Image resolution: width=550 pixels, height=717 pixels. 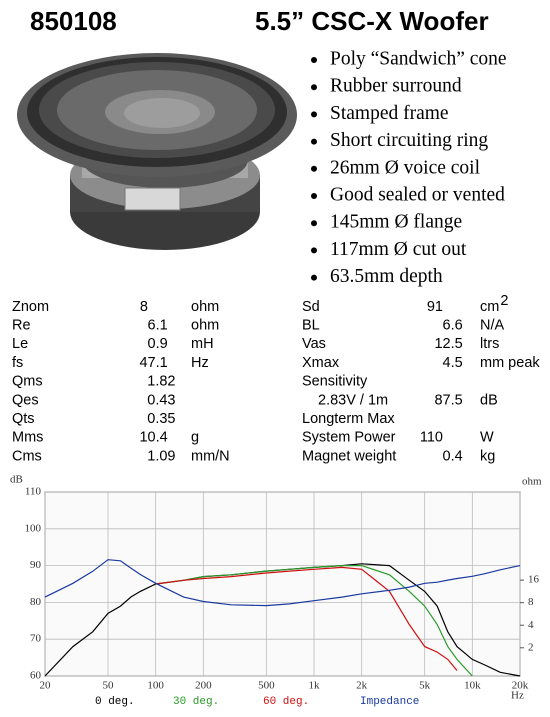 I want to click on y-tick-label: 110, so click(x=33, y=492).